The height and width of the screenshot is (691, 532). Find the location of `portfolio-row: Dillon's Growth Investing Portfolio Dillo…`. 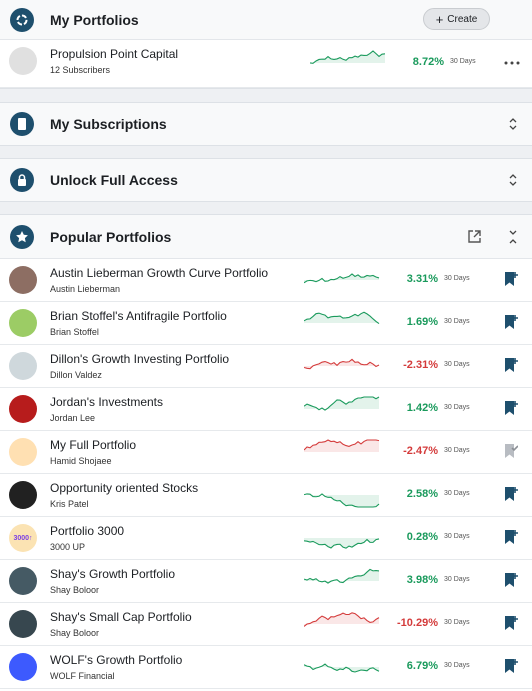

portfolio-row: Dillon's Growth Investing Portfolio Dillo… is located at coordinates (266, 366).